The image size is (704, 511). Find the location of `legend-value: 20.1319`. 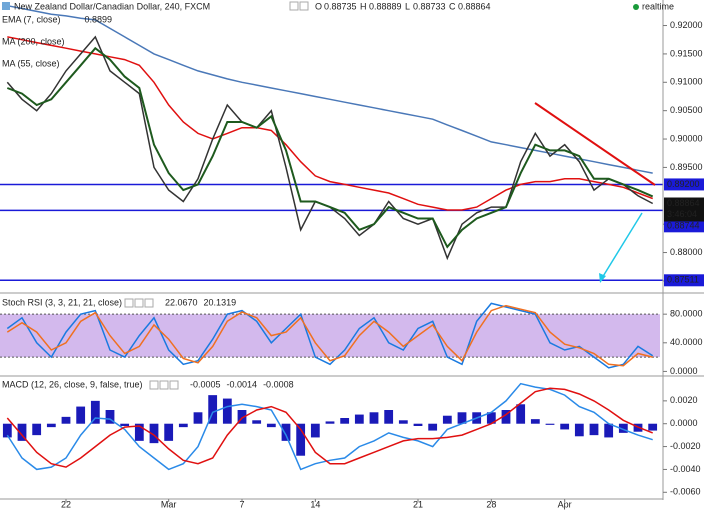

legend-value: 20.1319 is located at coordinates (220, 302).